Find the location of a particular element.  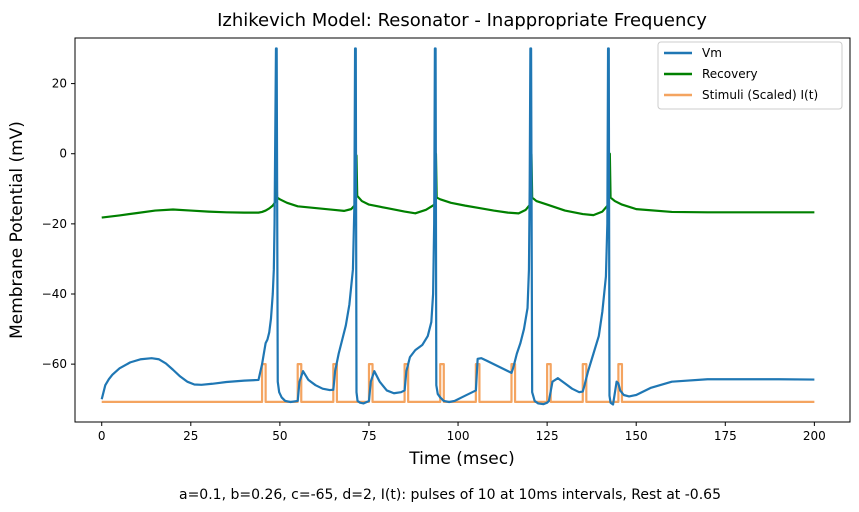

x-tick-label: 175 is located at coordinates (725, 436).